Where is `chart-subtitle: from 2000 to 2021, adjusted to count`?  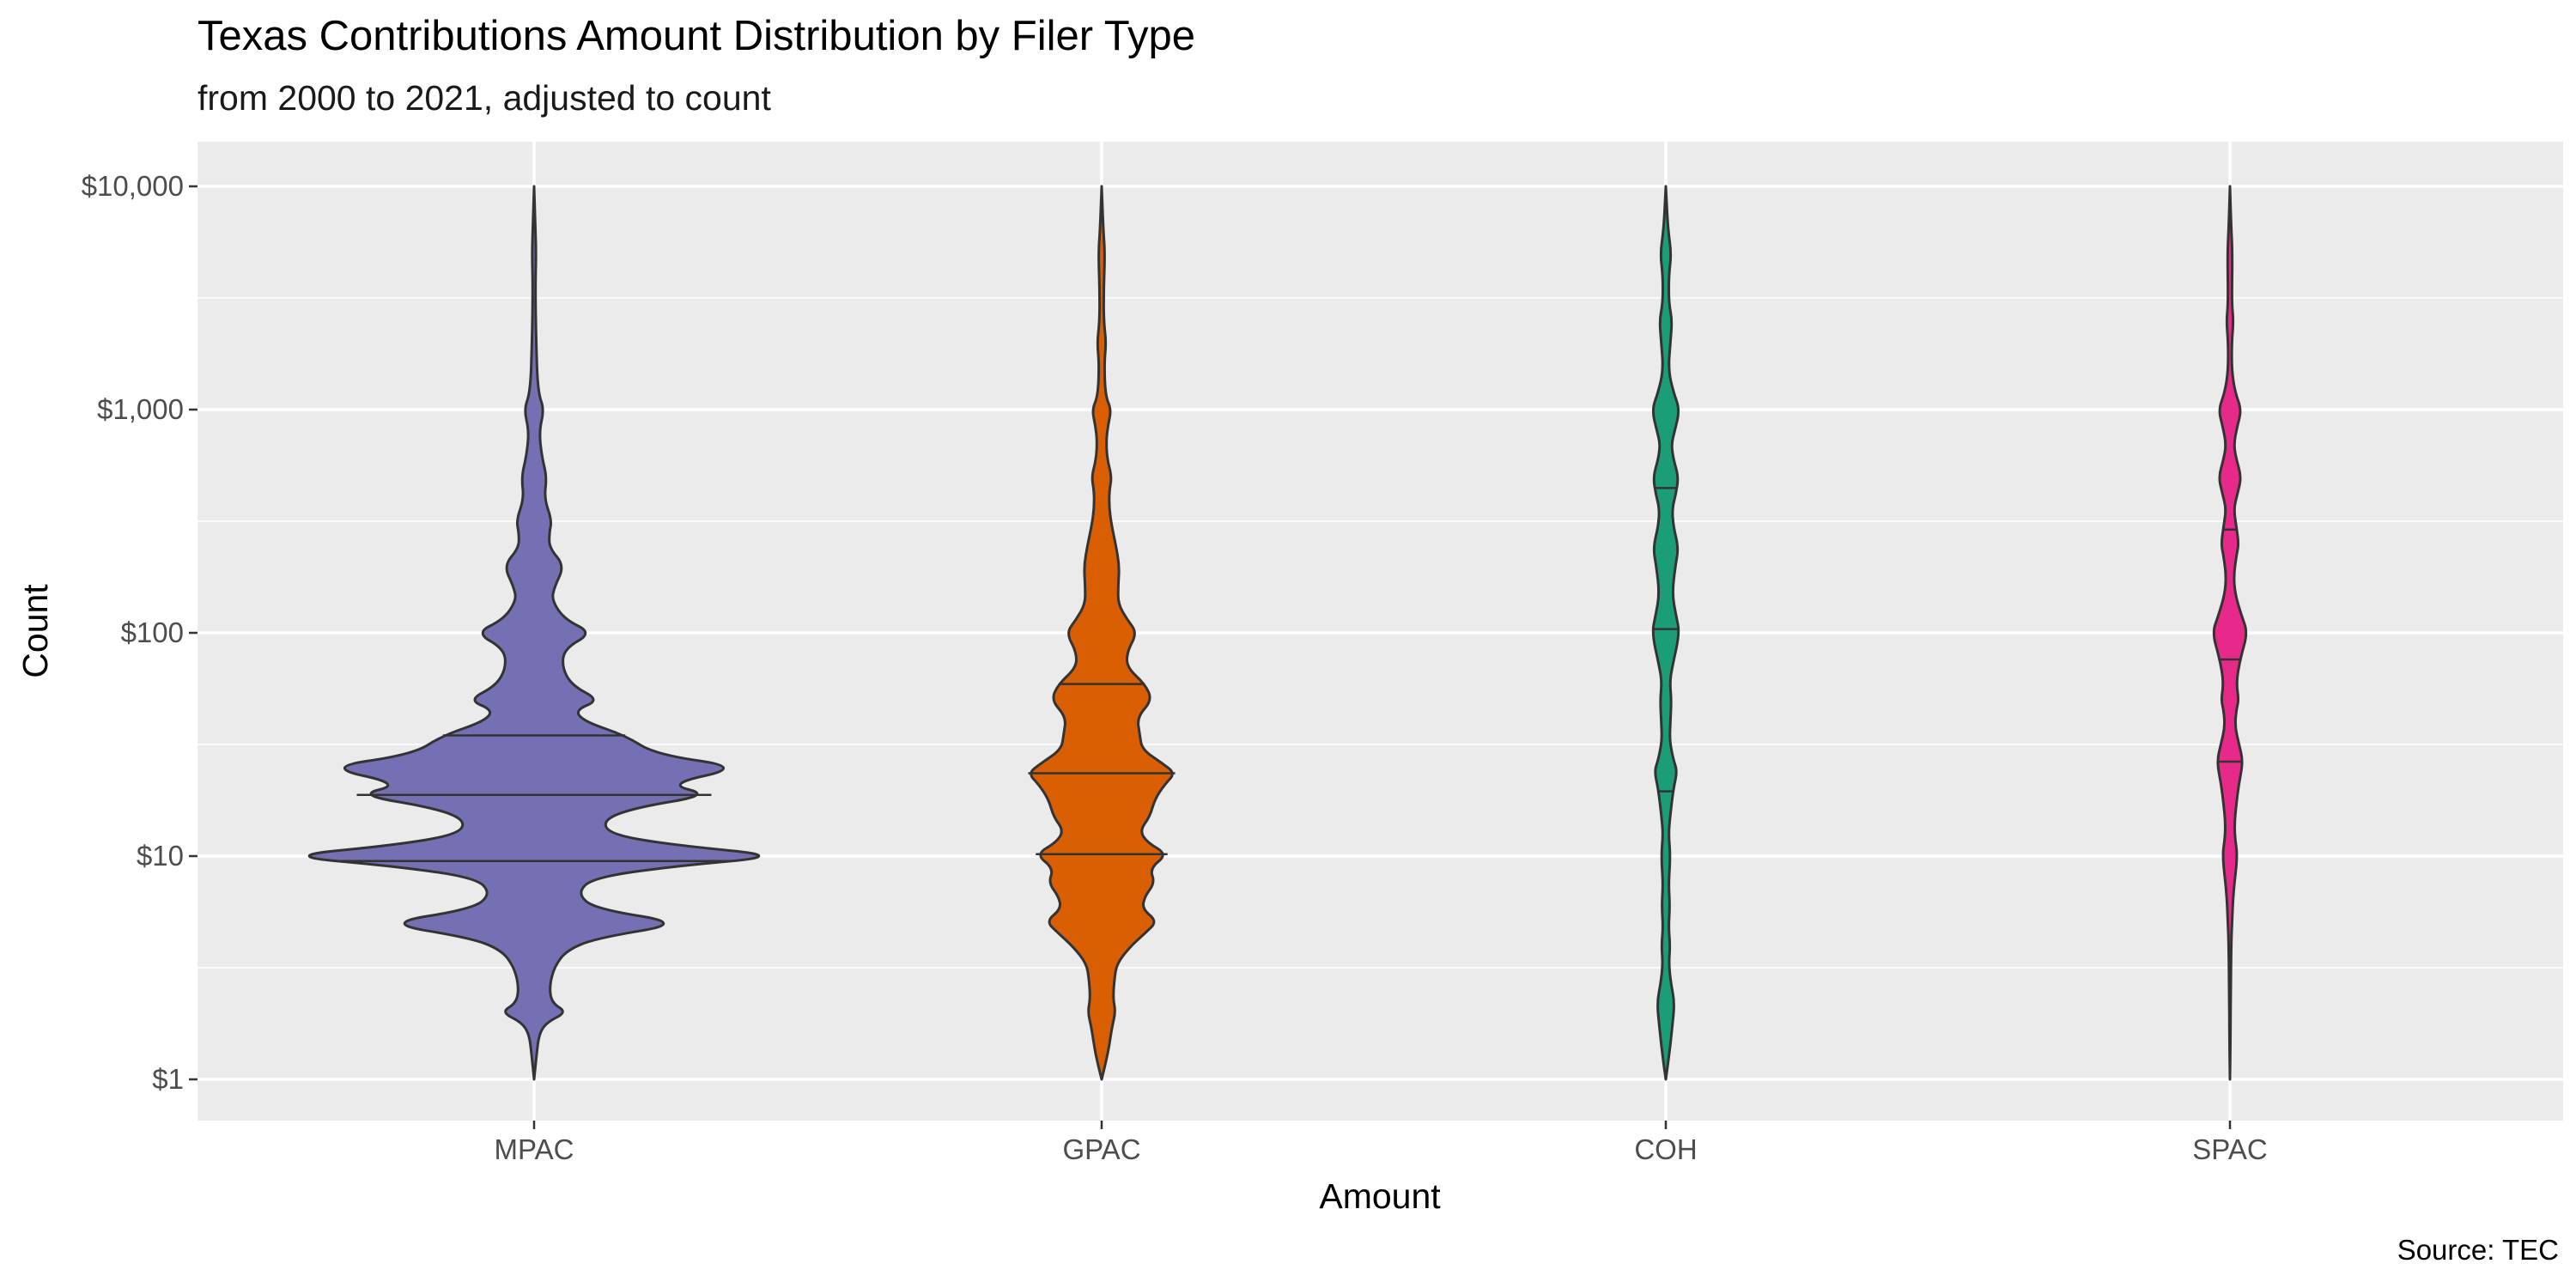 chart-subtitle: from 2000 to 2021, adjusted to count is located at coordinates (484, 98).